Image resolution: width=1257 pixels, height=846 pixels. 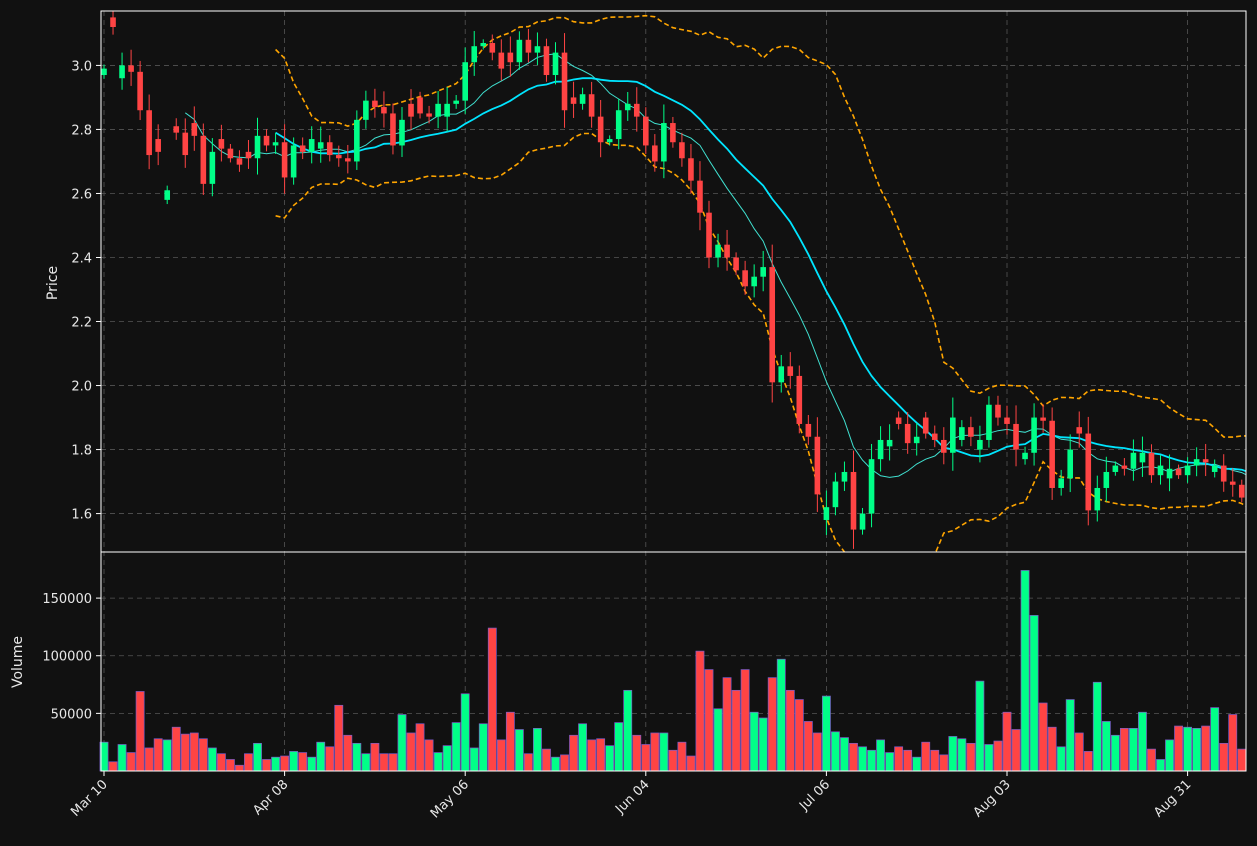 What do you see at coordinates (81, 515) in the screenshot?
I see `price-tick-label: 1.6` at bounding box center [81, 515].